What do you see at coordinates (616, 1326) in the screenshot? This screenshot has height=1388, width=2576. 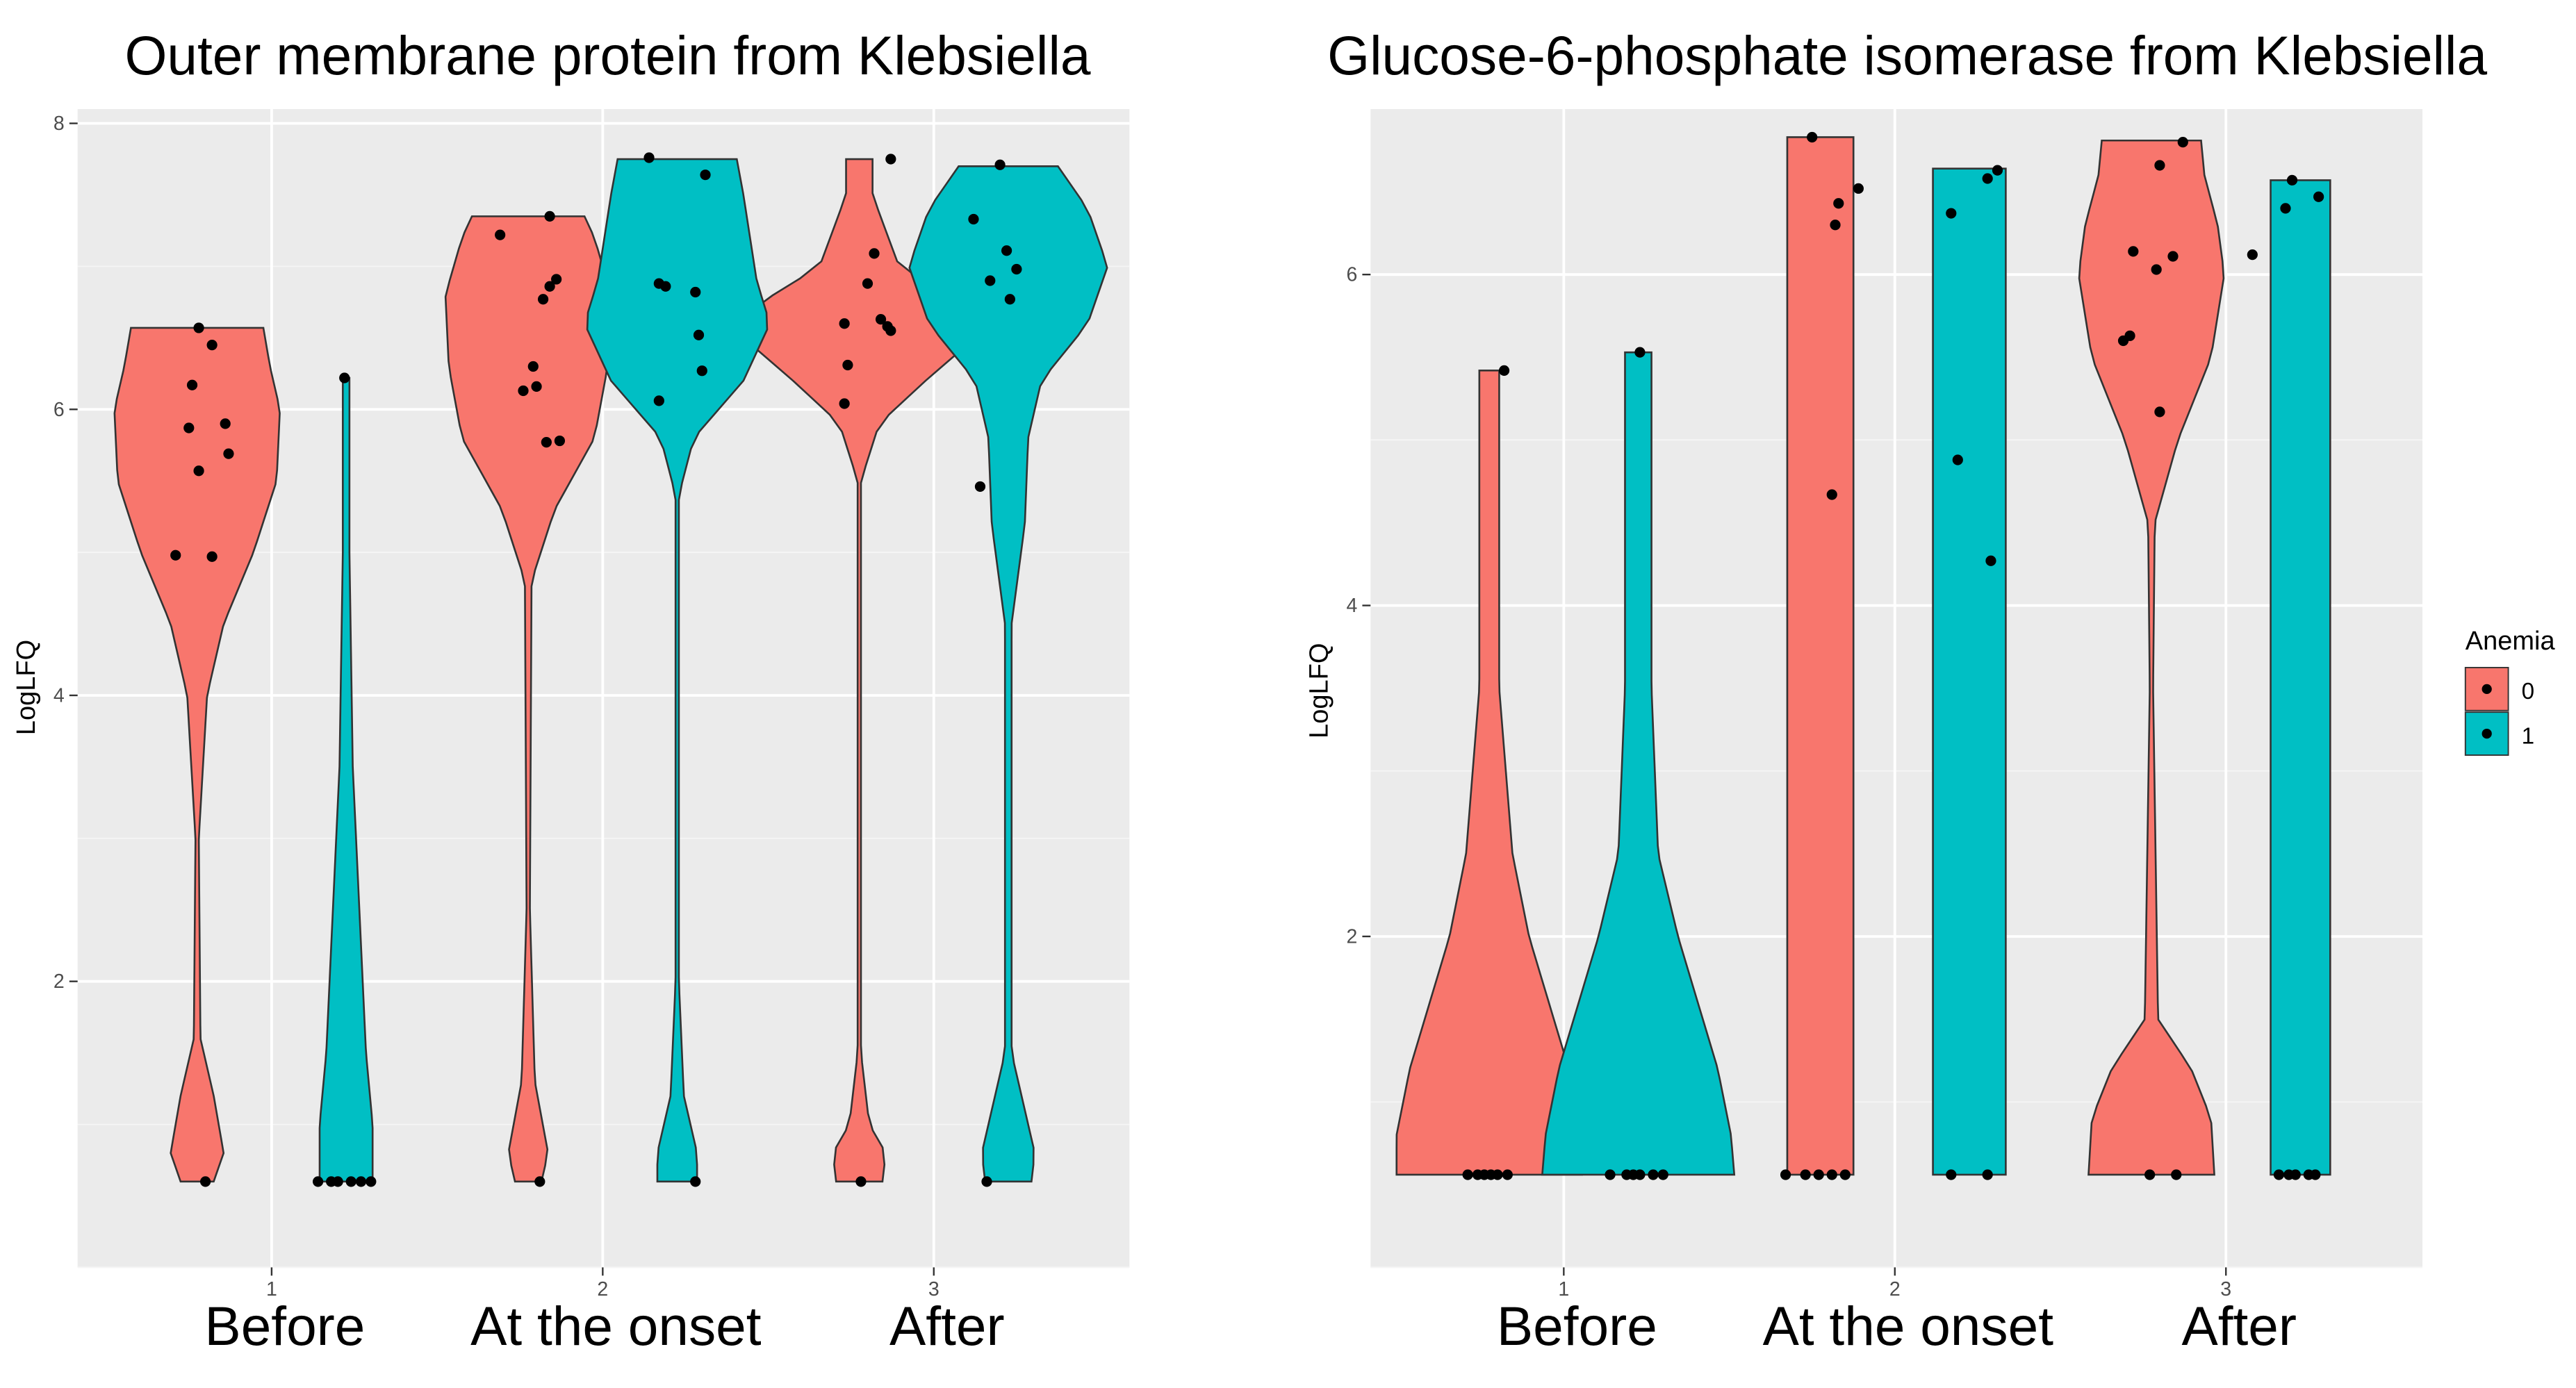 I see `group-label: At the onset` at bounding box center [616, 1326].